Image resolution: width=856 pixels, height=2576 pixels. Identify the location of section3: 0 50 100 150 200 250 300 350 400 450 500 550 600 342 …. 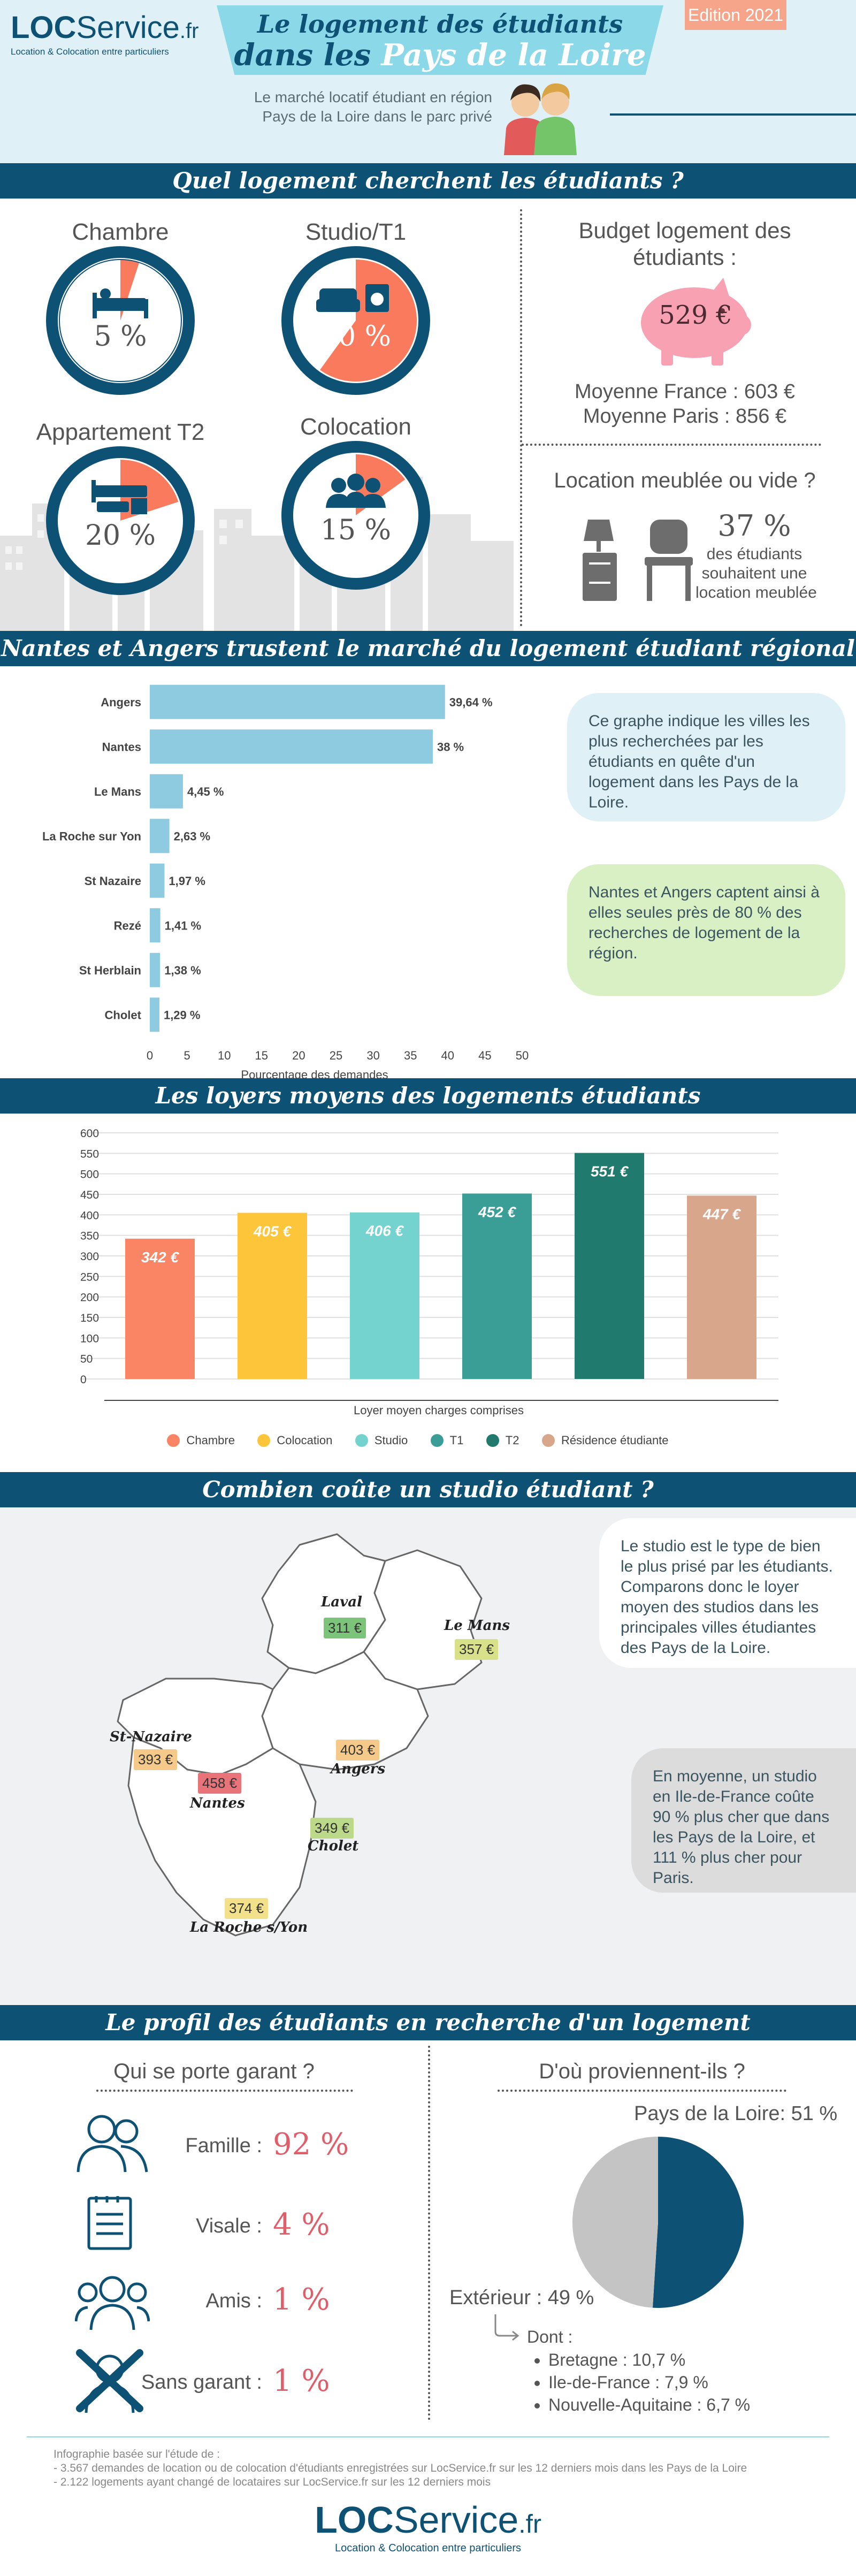
(428, 1293).